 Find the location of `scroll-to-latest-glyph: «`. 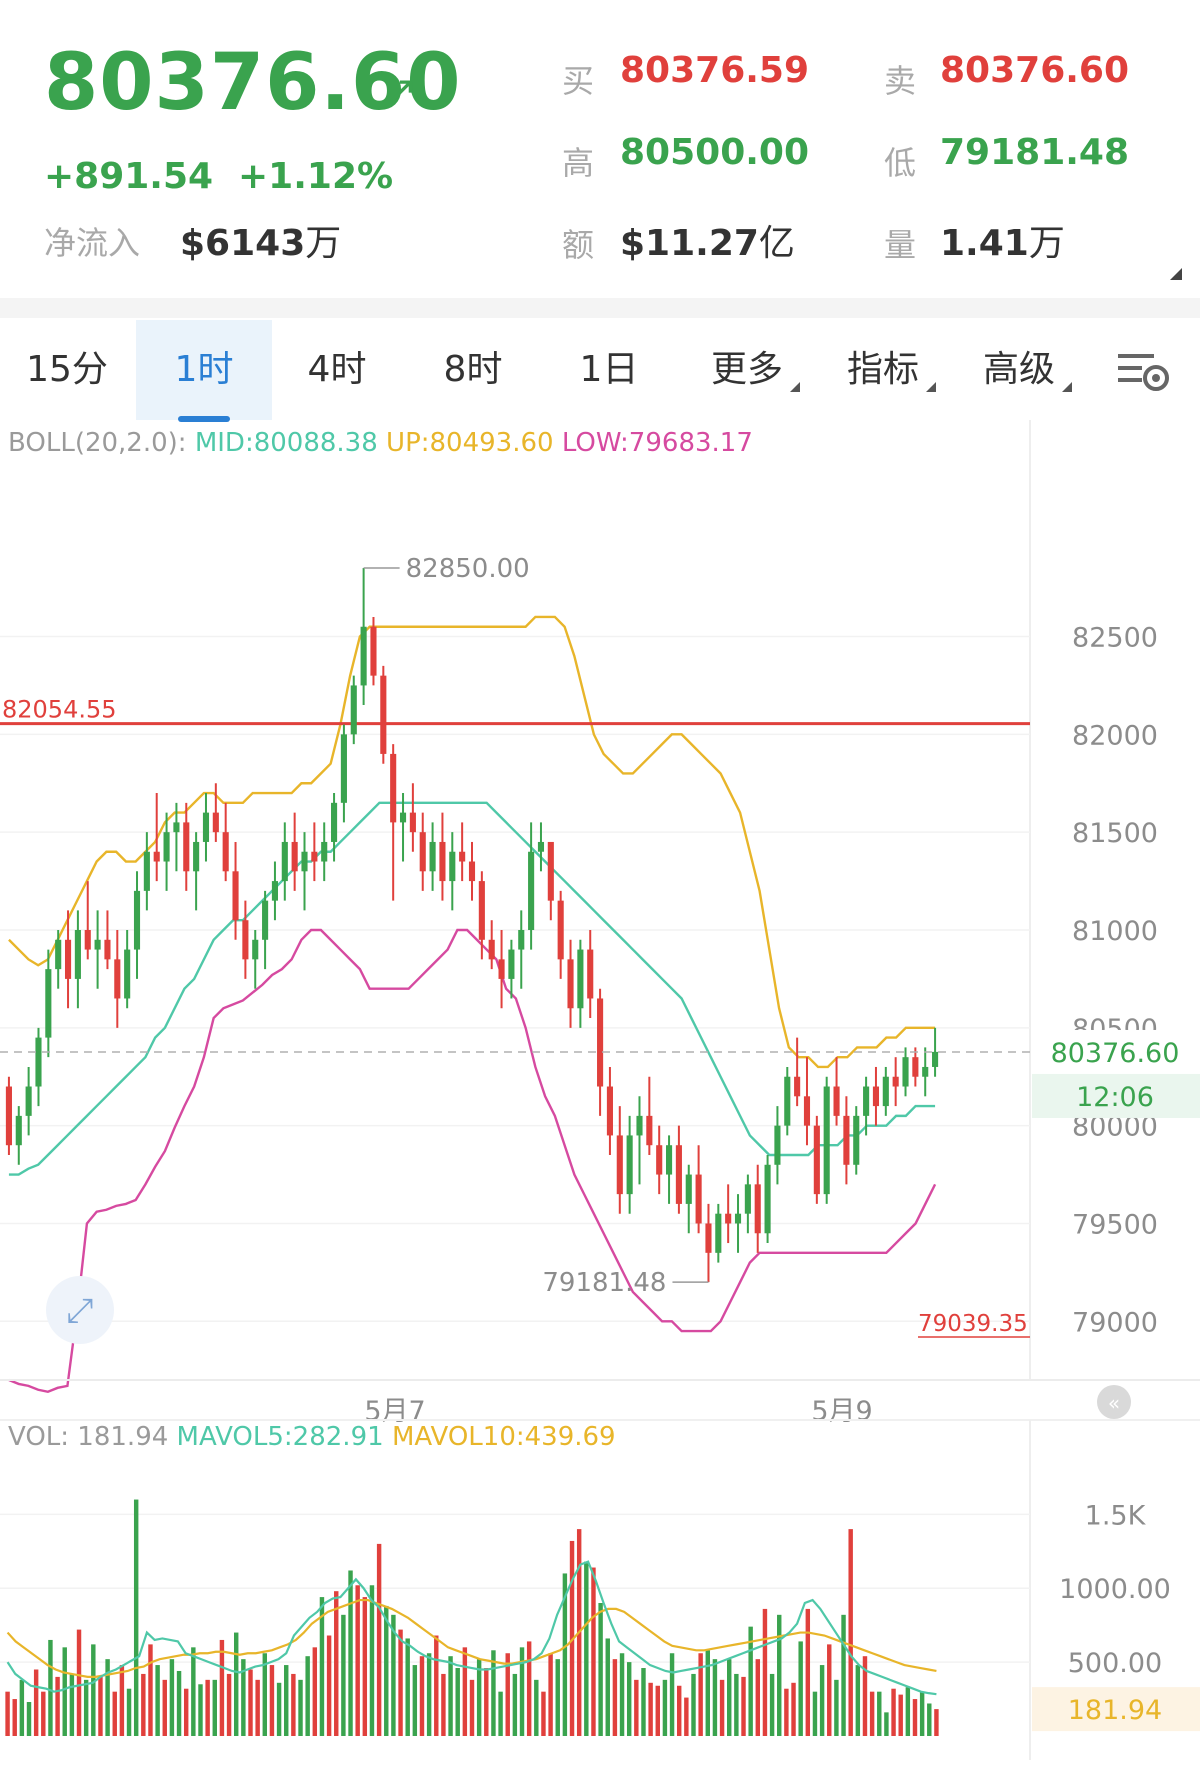

scroll-to-latest-glyph: « is located at coordinates (1114, 1403).